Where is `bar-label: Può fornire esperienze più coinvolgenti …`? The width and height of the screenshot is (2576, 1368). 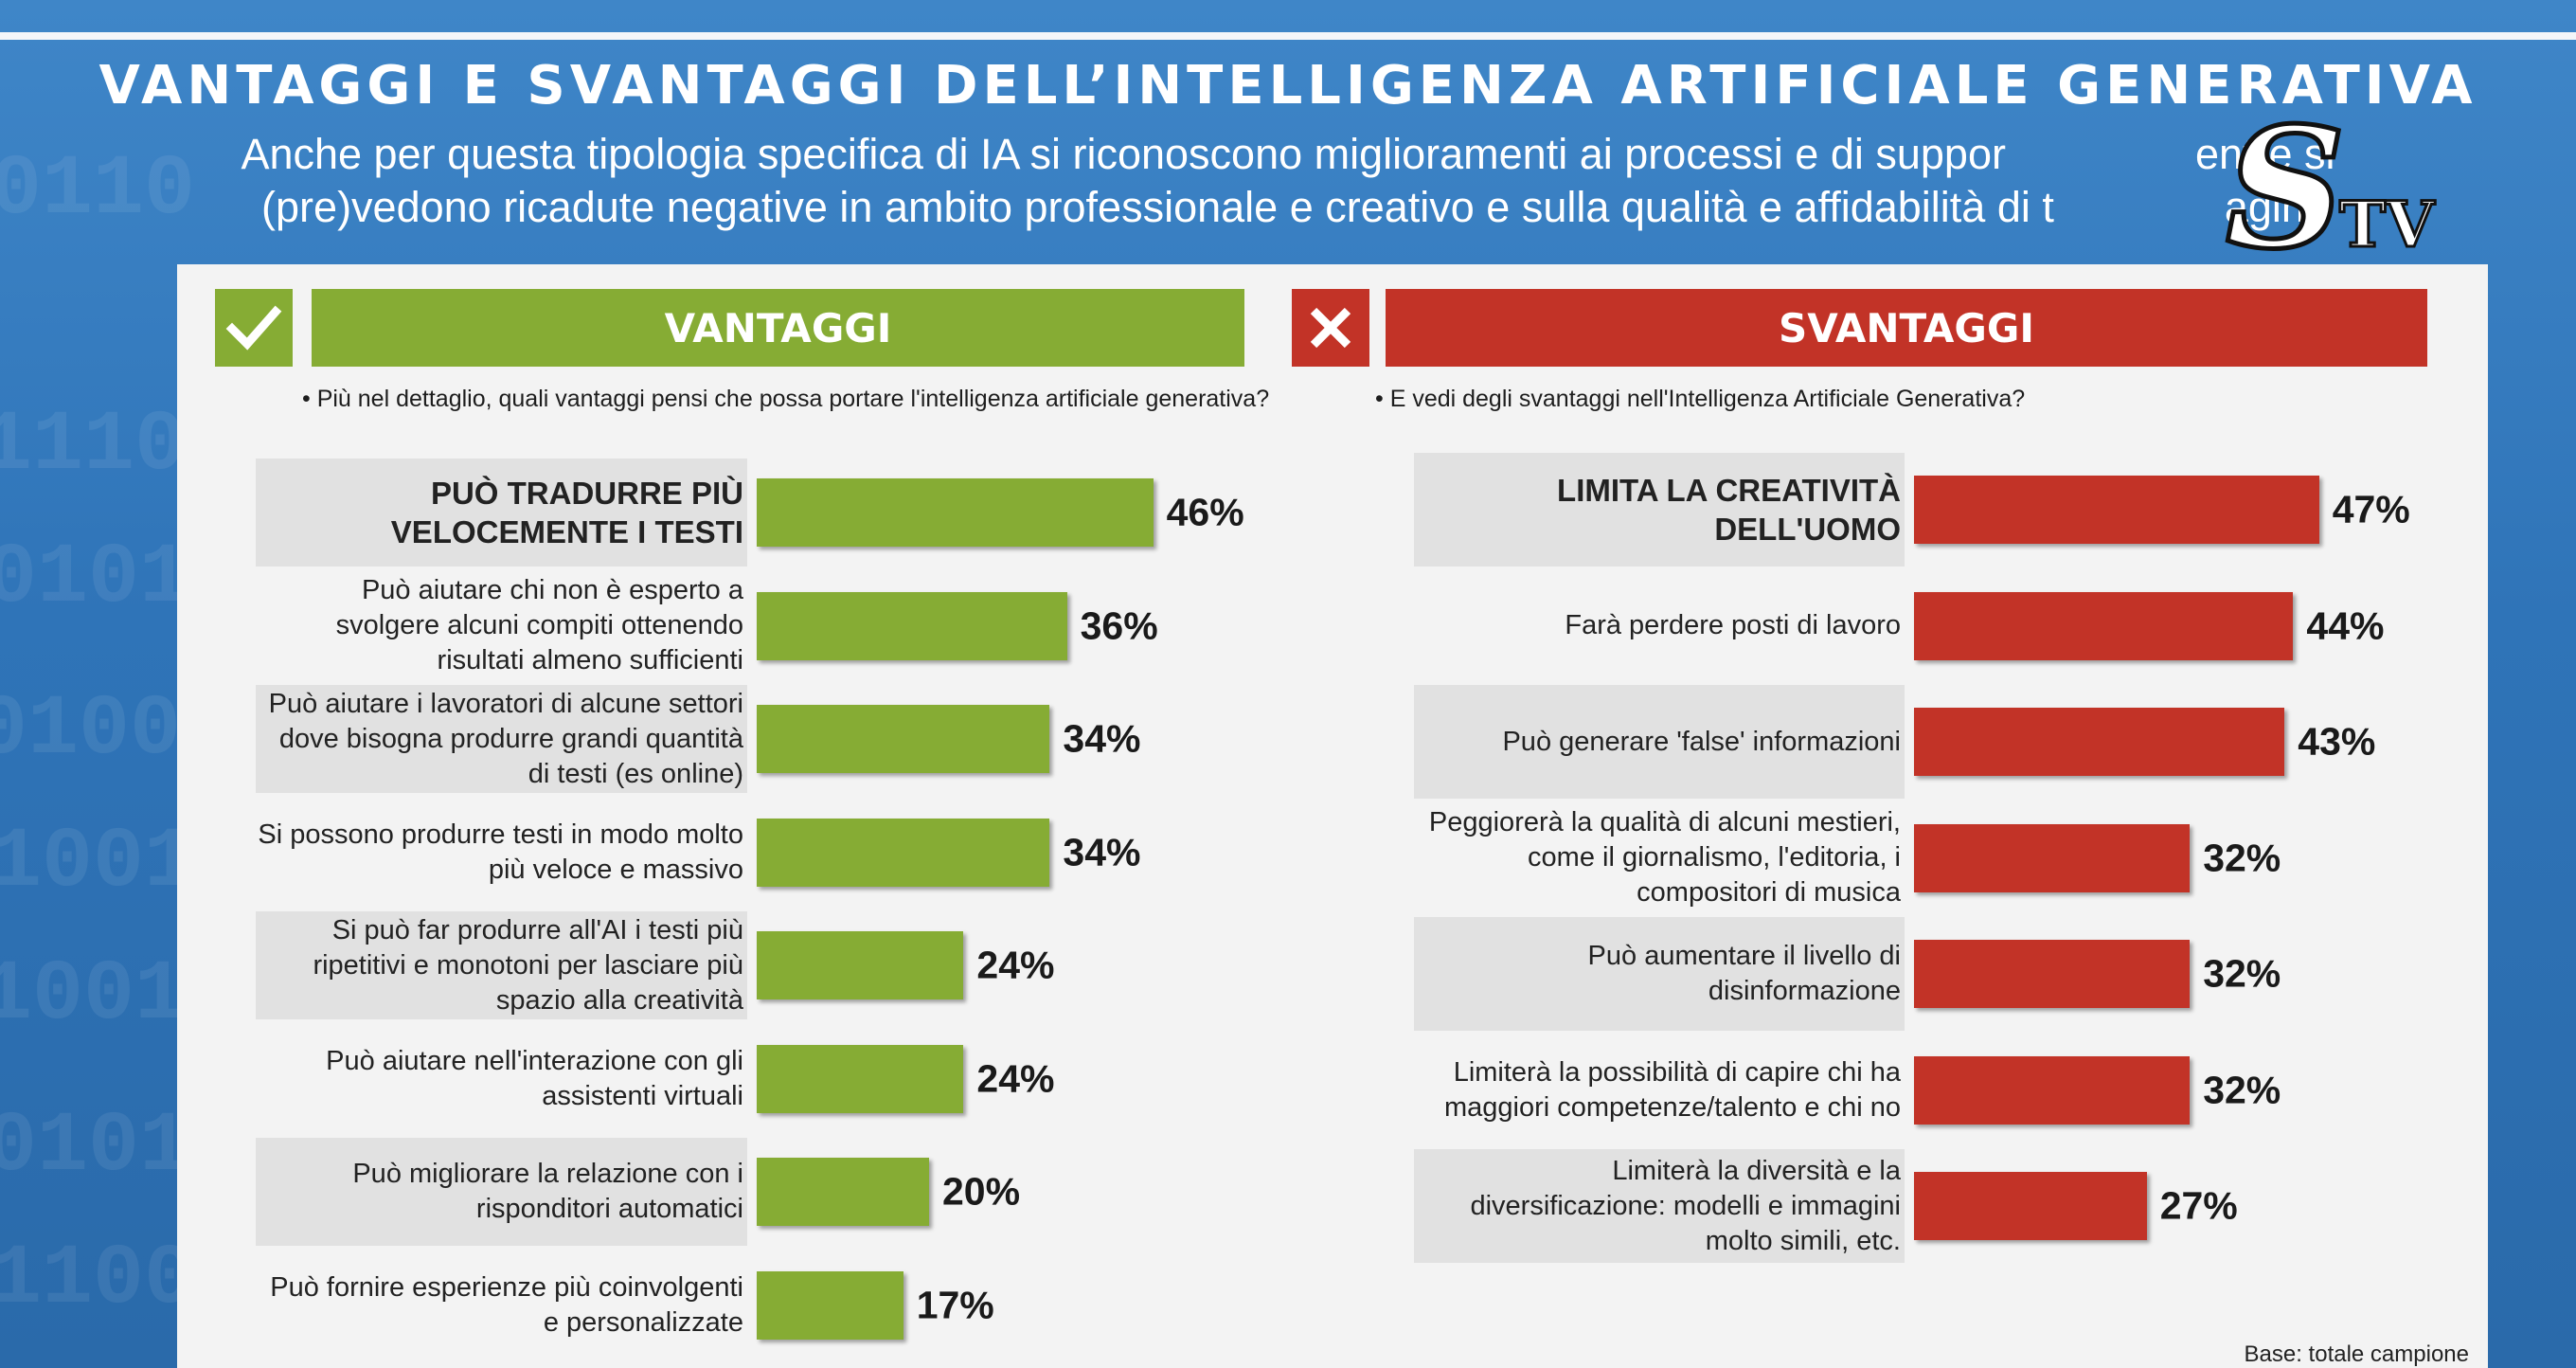 bar-label: Può fornire esperienze più coinvolgenti … is located at coordinates (506, 1304).